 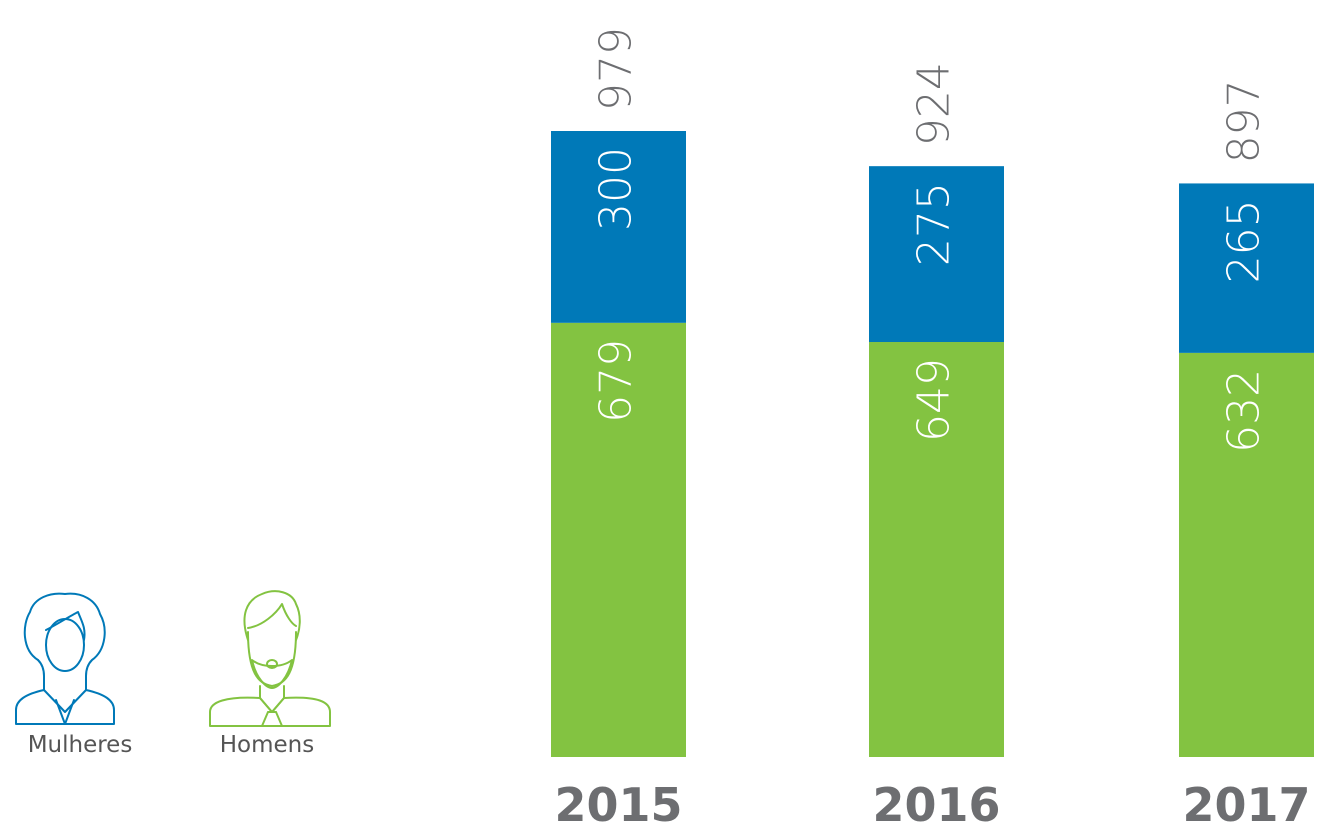 I want to click on x-tick-label: 2016, so click(x=936, y=802).